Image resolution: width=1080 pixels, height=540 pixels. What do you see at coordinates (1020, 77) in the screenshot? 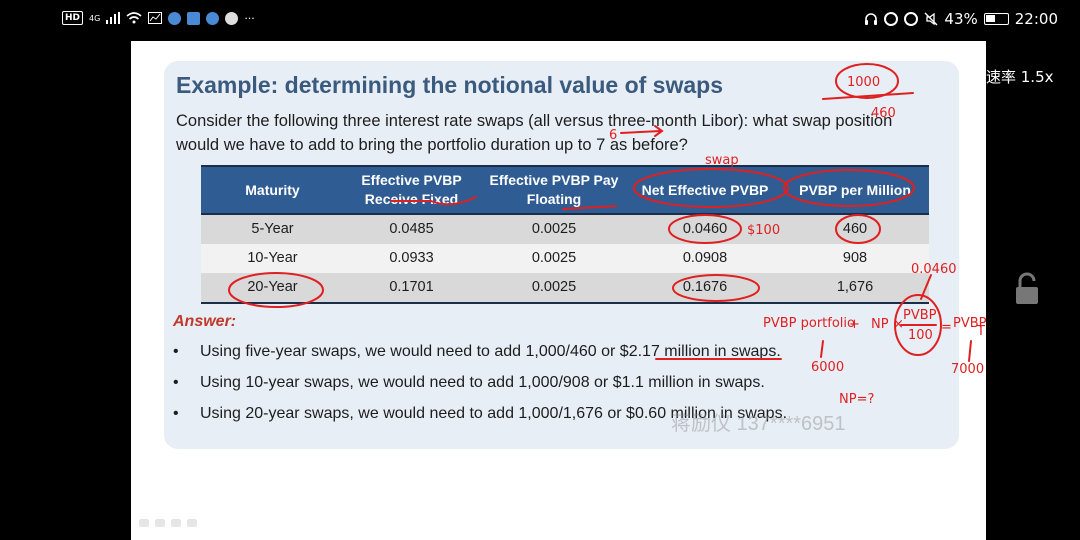
I see `playback-speed-button: 速率 1.5x` at bounding box center [1020, 77].